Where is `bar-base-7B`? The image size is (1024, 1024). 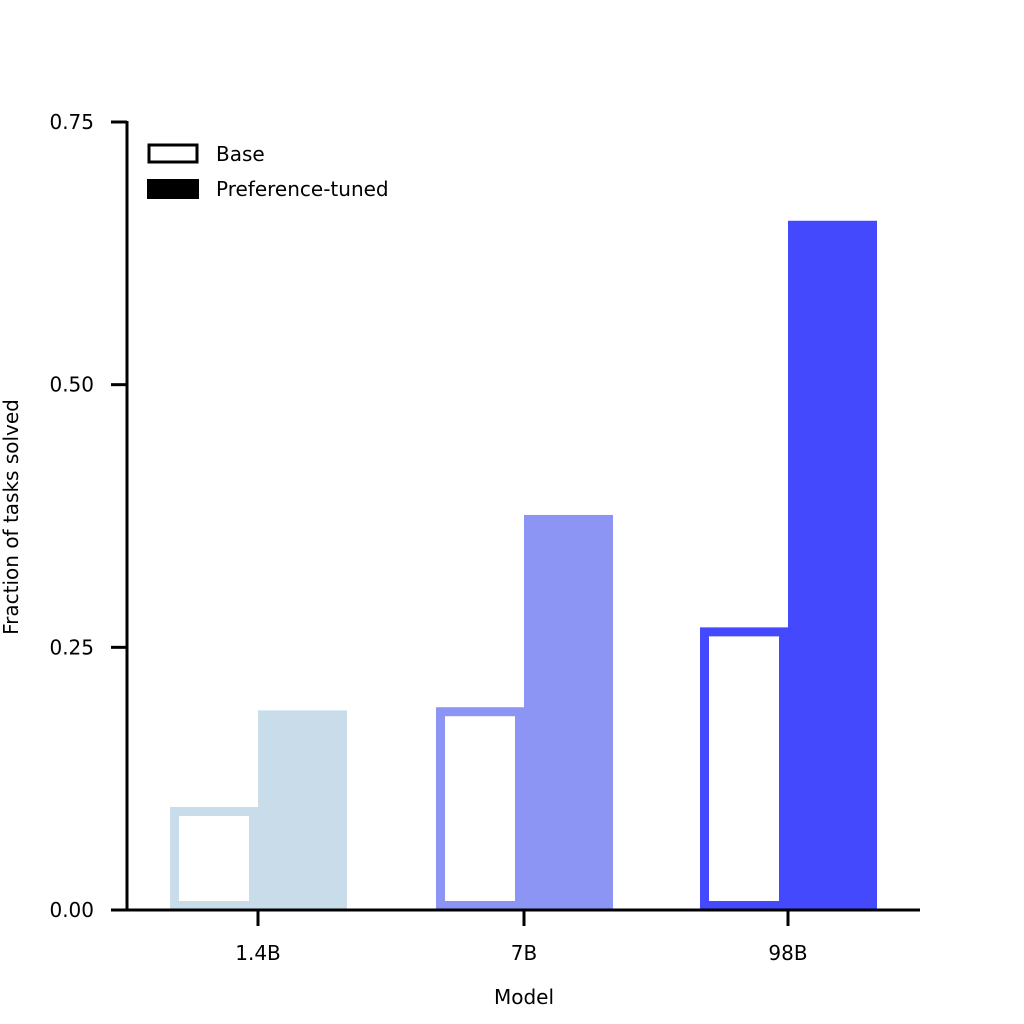
bar-base-7B is located at coordinates (480, 808).